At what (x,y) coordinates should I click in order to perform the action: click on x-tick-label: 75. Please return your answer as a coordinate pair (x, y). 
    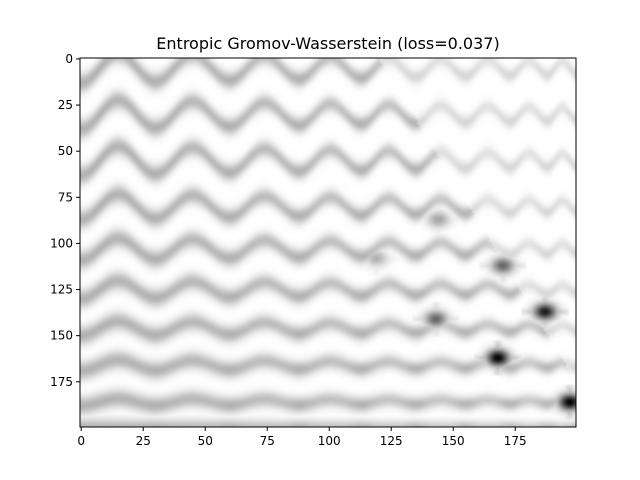
    Looking at the image, I should click on (267, 441).